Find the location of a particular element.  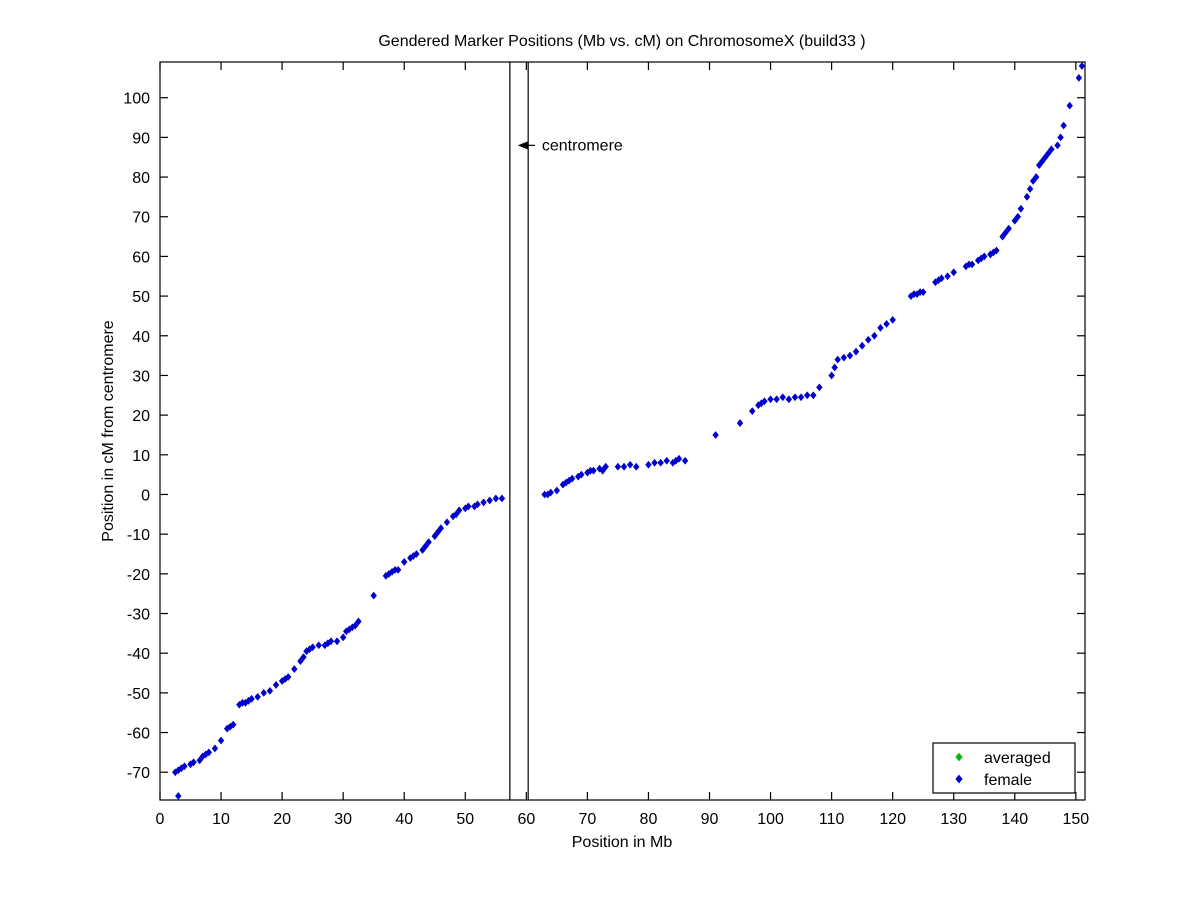

centromere-annotation-label: centromere is located at coordinates (582, 145).